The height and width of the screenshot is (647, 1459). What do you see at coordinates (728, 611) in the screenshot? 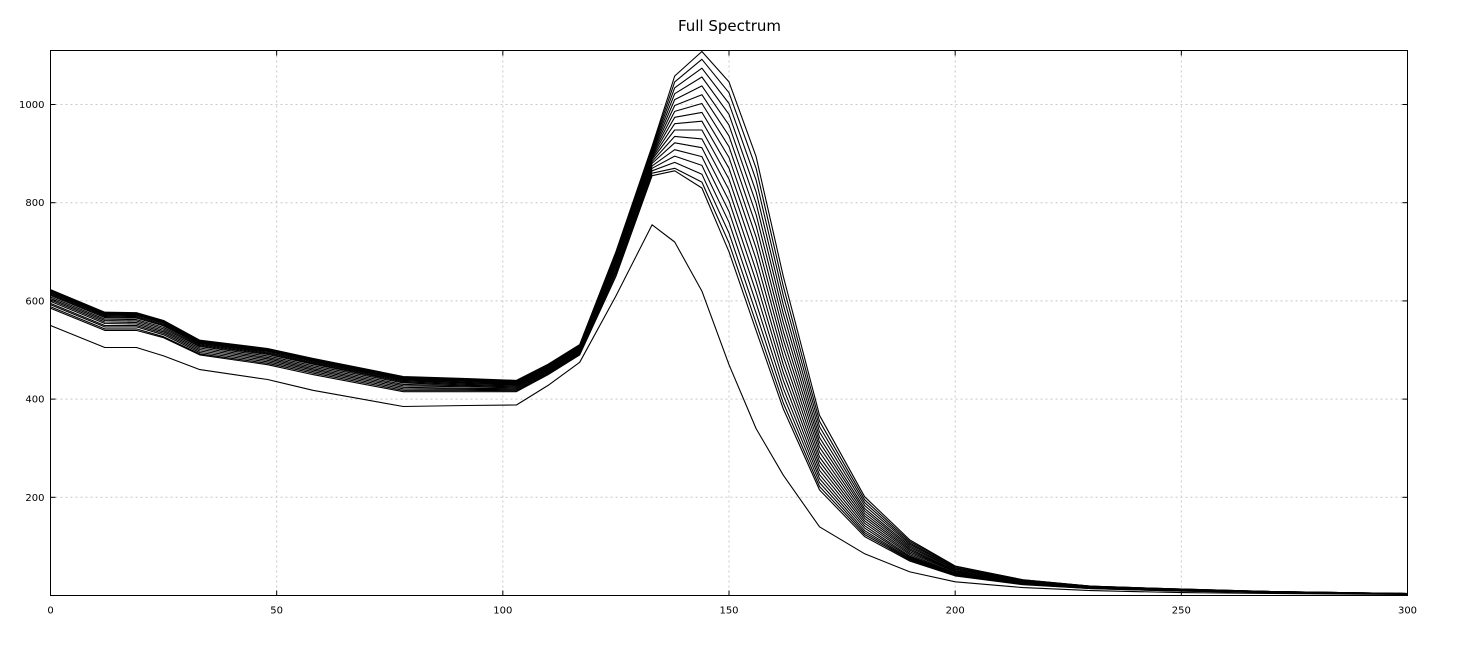
I see `x-tick-label: 150` at bounding box center [728, 611].